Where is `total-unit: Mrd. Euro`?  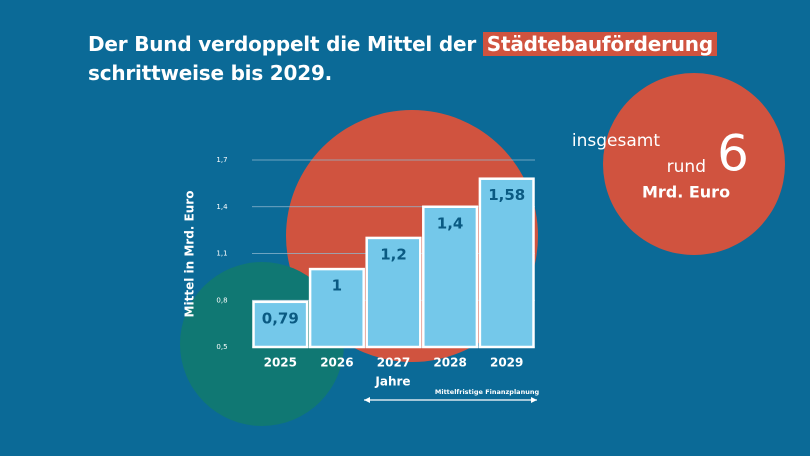 total-unit: Mrd. Euro is located at coordinates (686, 192).